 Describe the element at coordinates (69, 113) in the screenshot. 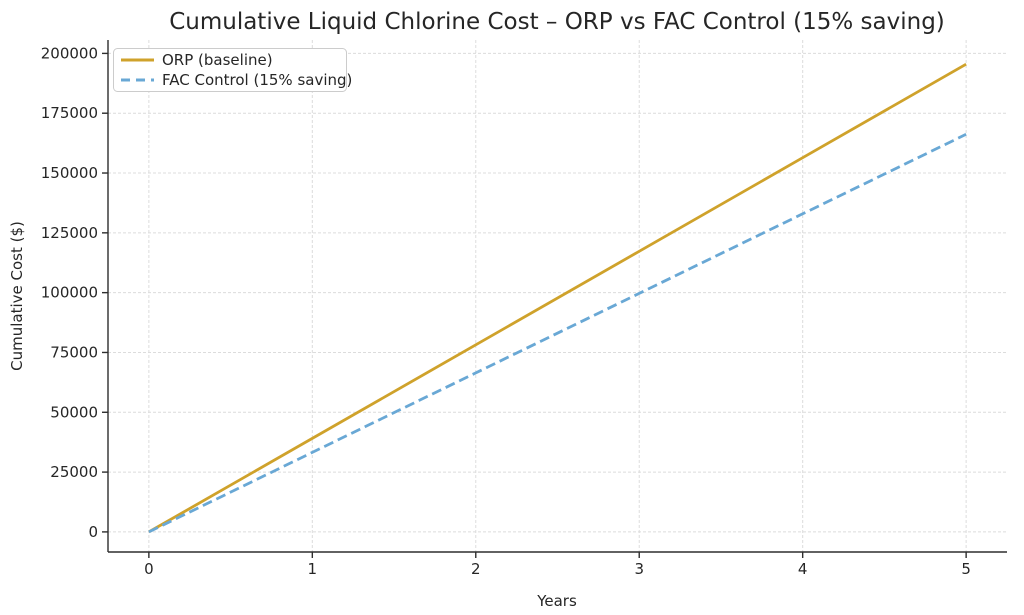

I see `y-tick-label: 175000` at that location.